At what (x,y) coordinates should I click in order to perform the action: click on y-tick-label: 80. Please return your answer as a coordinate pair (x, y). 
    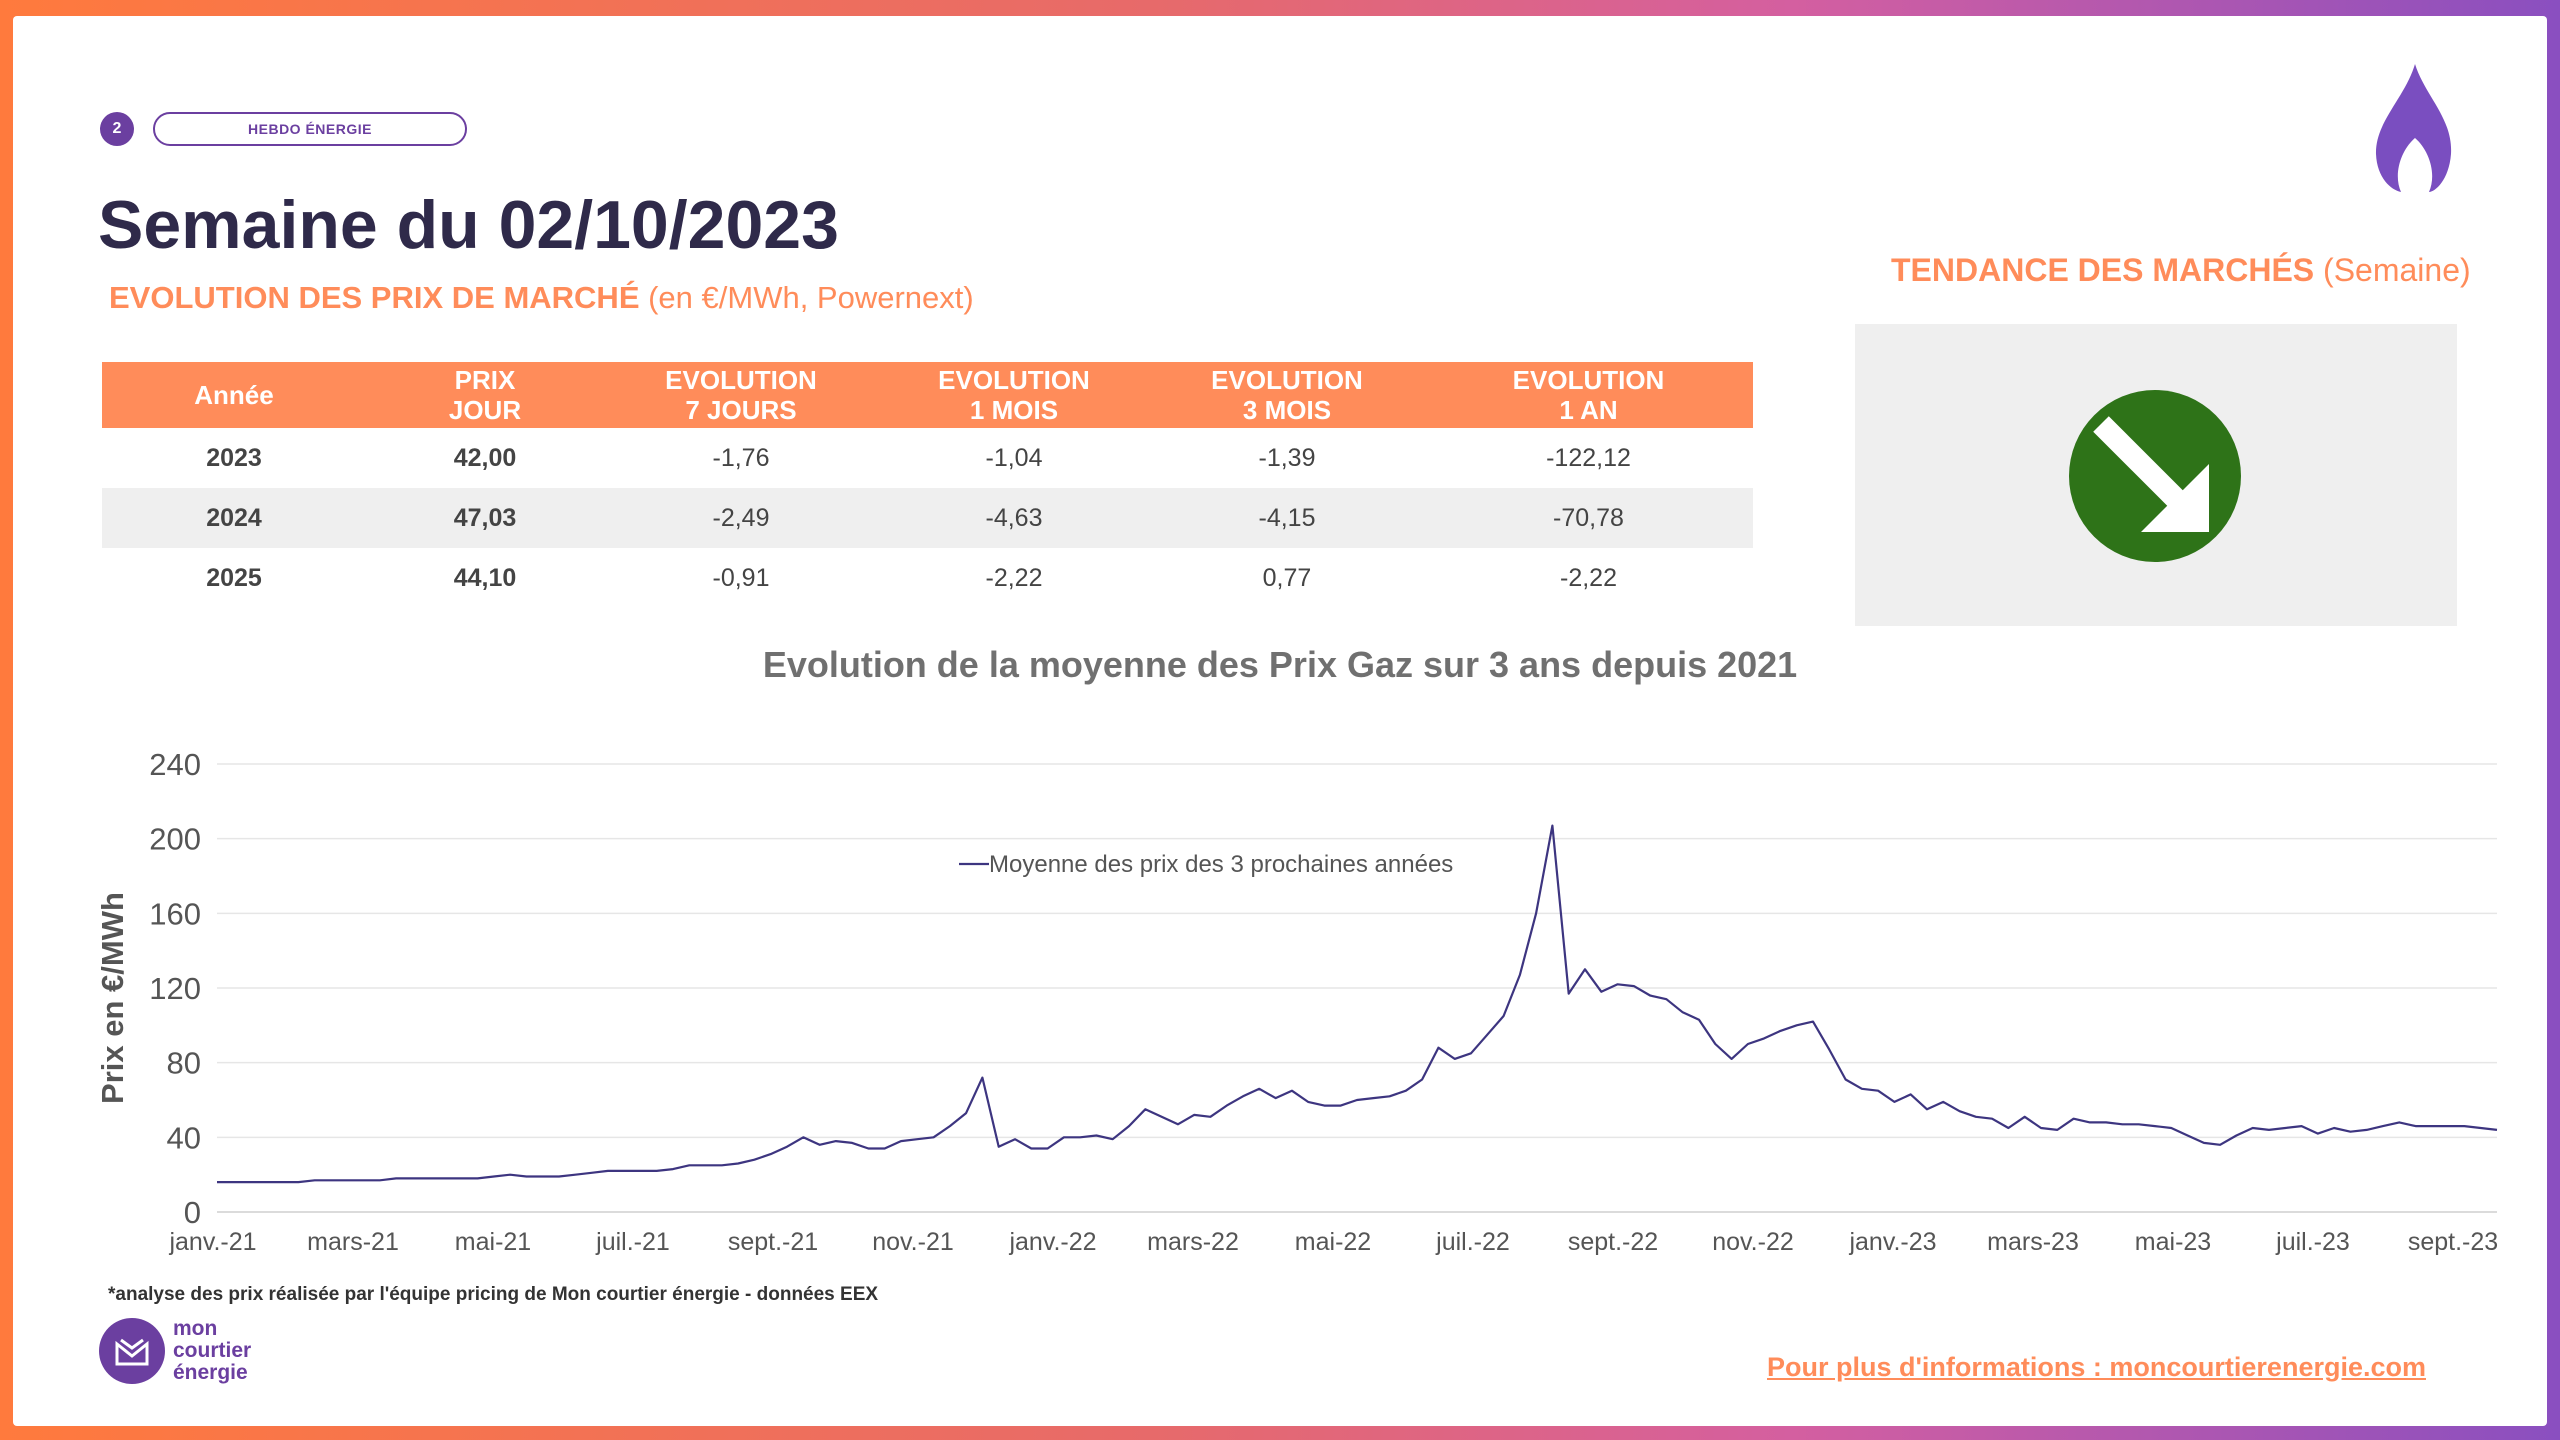
    Looking at the image, I should click on (184, 1063).